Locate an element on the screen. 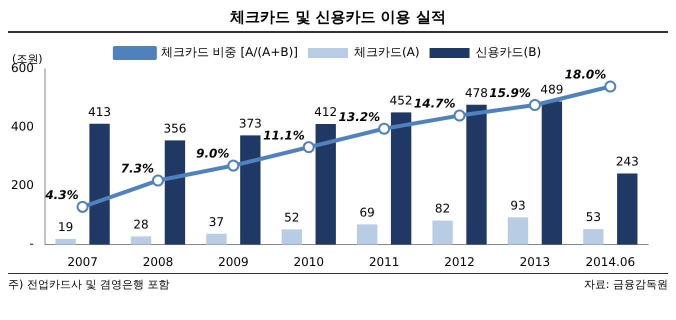 The width and height of the screenshot is (676, 320). legend-label: 체크카드(A) is located at coordinates (387, 52).